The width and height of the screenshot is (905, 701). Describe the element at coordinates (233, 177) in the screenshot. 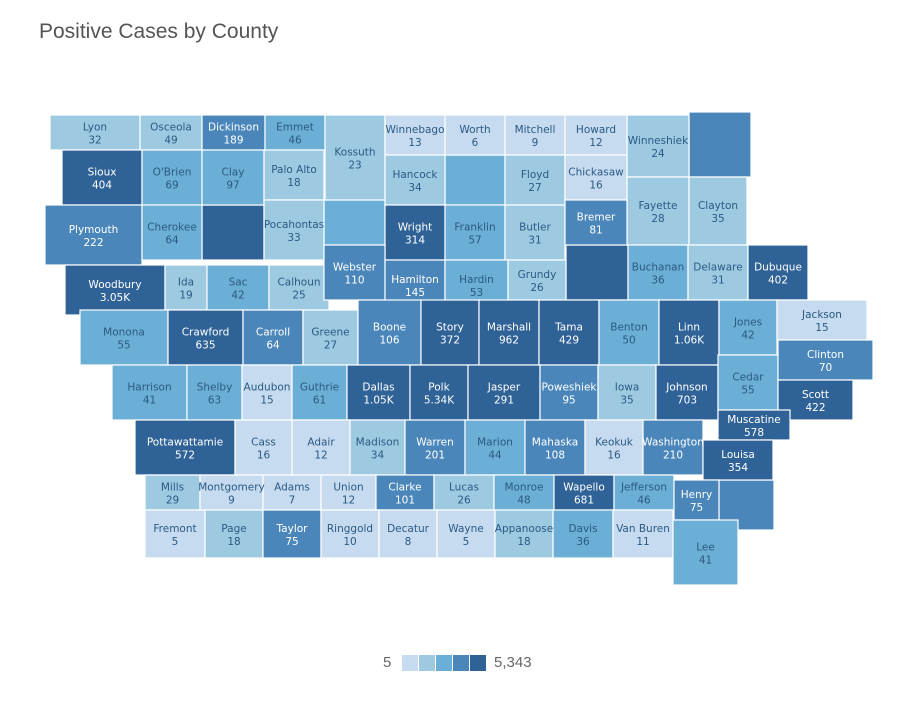

I see `county-clay` at that location.